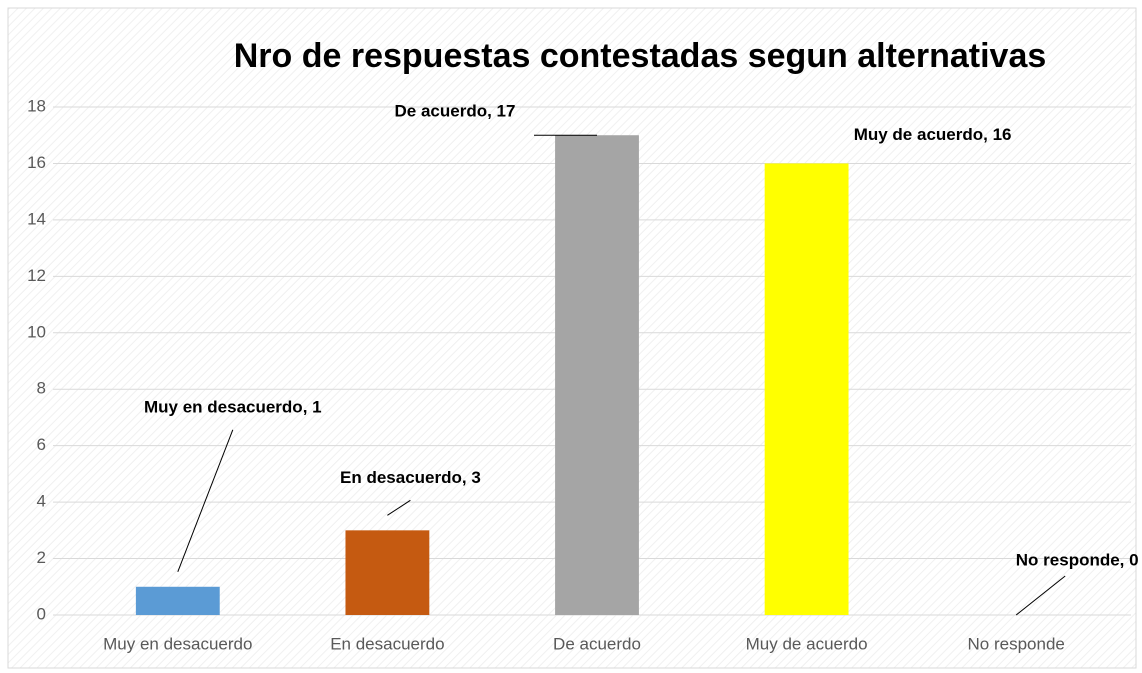 This screenshot has height=673, width=1142. Describe the element at coordinates (36, 275) in the screenshot. I see `y-tick-label: 12` at that location.